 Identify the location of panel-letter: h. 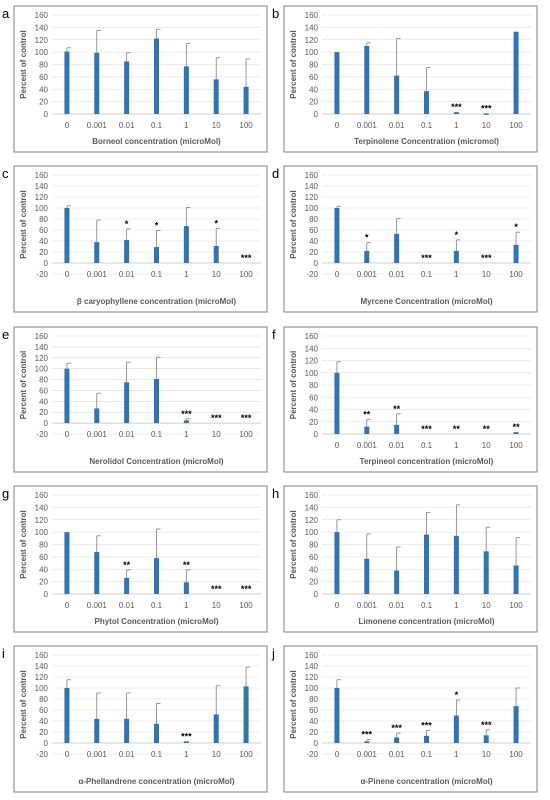
(275, 493).